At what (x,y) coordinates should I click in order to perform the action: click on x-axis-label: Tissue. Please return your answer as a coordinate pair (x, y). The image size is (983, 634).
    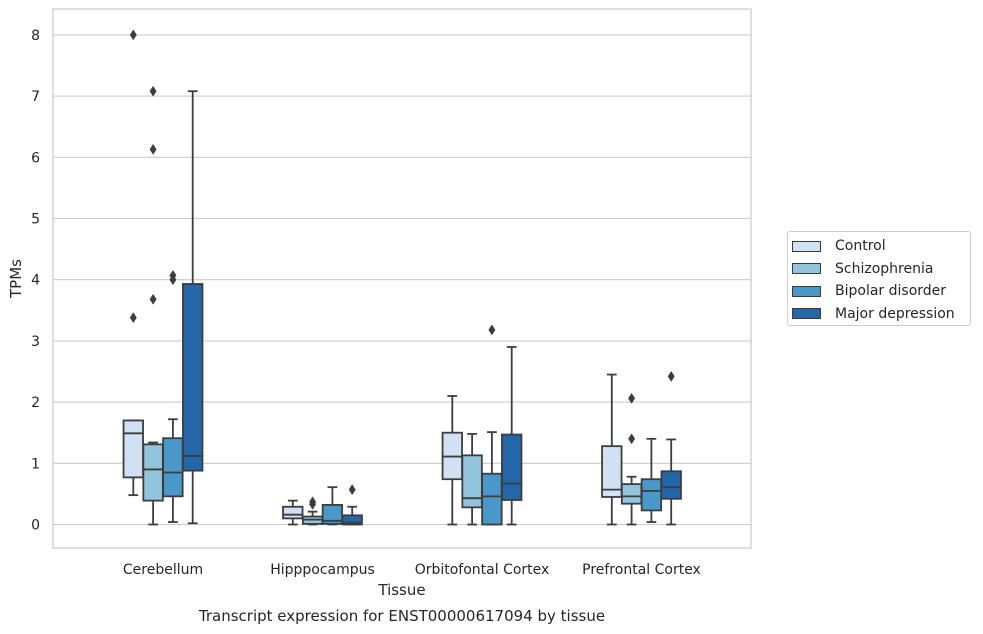
    Looking at the image, I should click on (401, 590).